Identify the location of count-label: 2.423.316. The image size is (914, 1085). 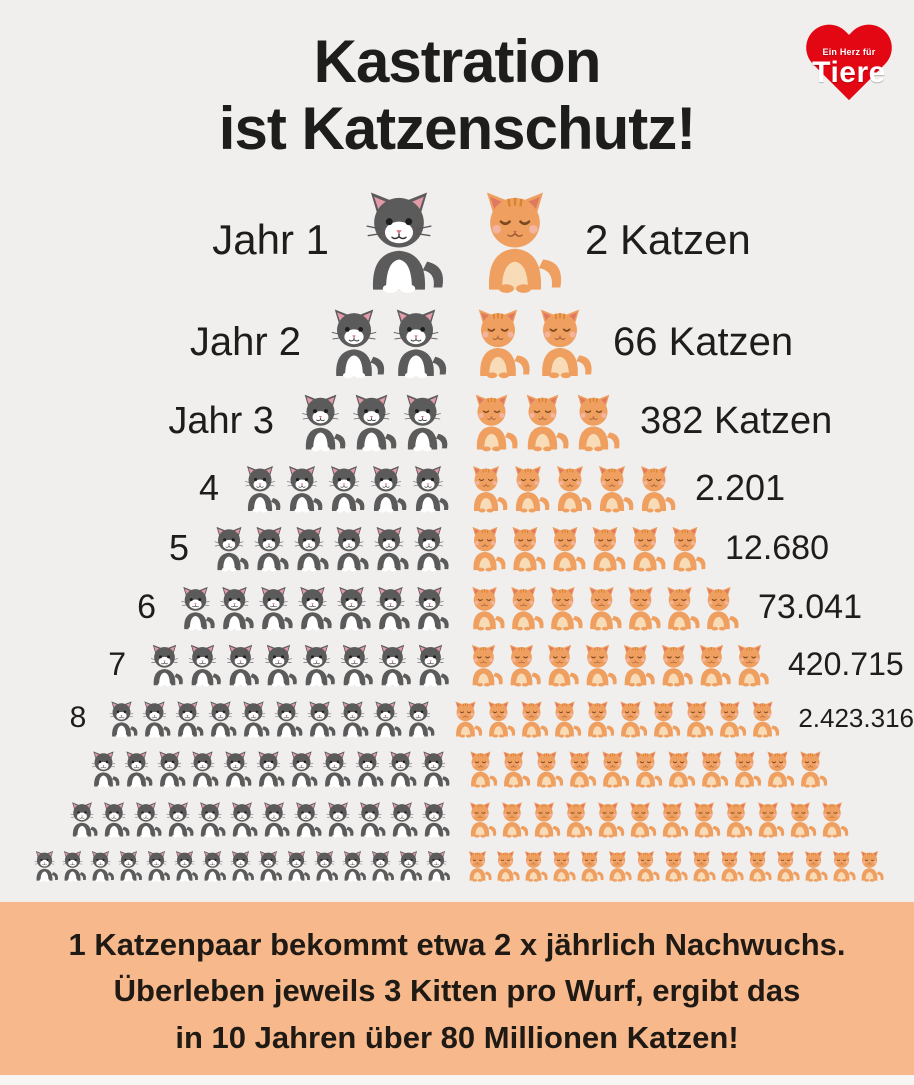
(856, 717).